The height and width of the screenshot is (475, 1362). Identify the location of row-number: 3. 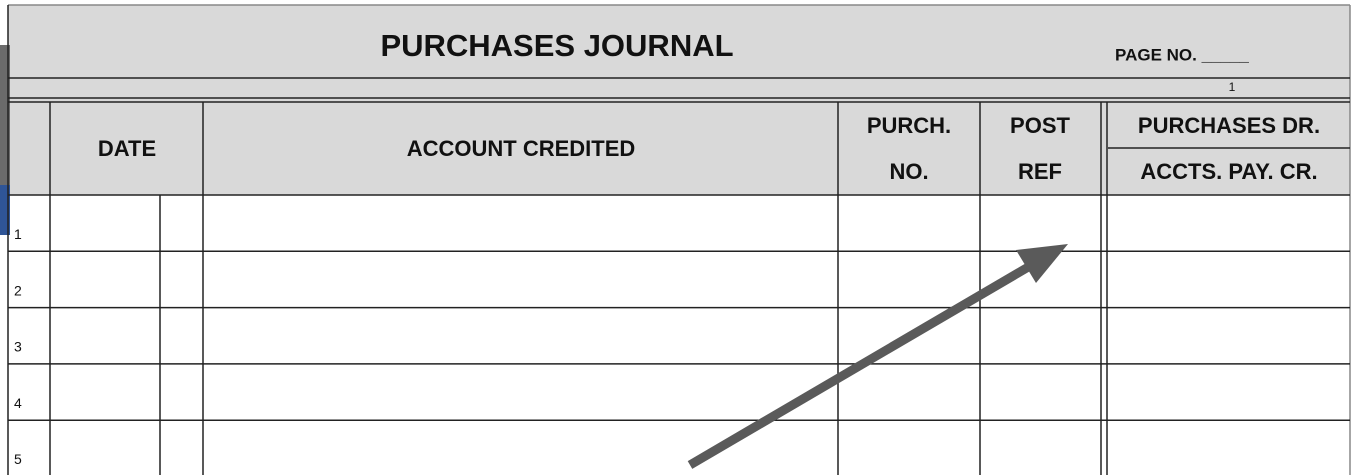
(18, 347).